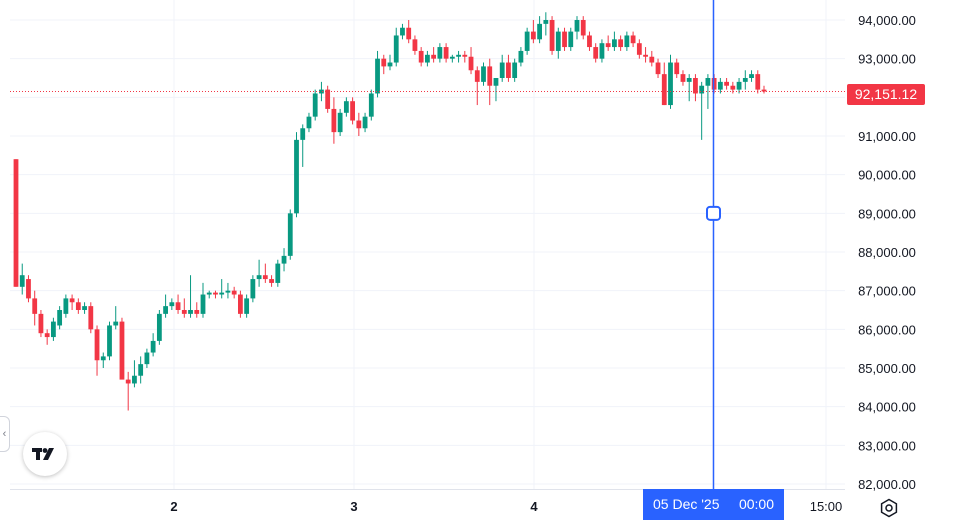 Image resolution: width=961 pixels, height=530 pixels. Describe the element at coordinates (173, 506) in the screenshot. I see `time-label-day-2: 2` at that location.